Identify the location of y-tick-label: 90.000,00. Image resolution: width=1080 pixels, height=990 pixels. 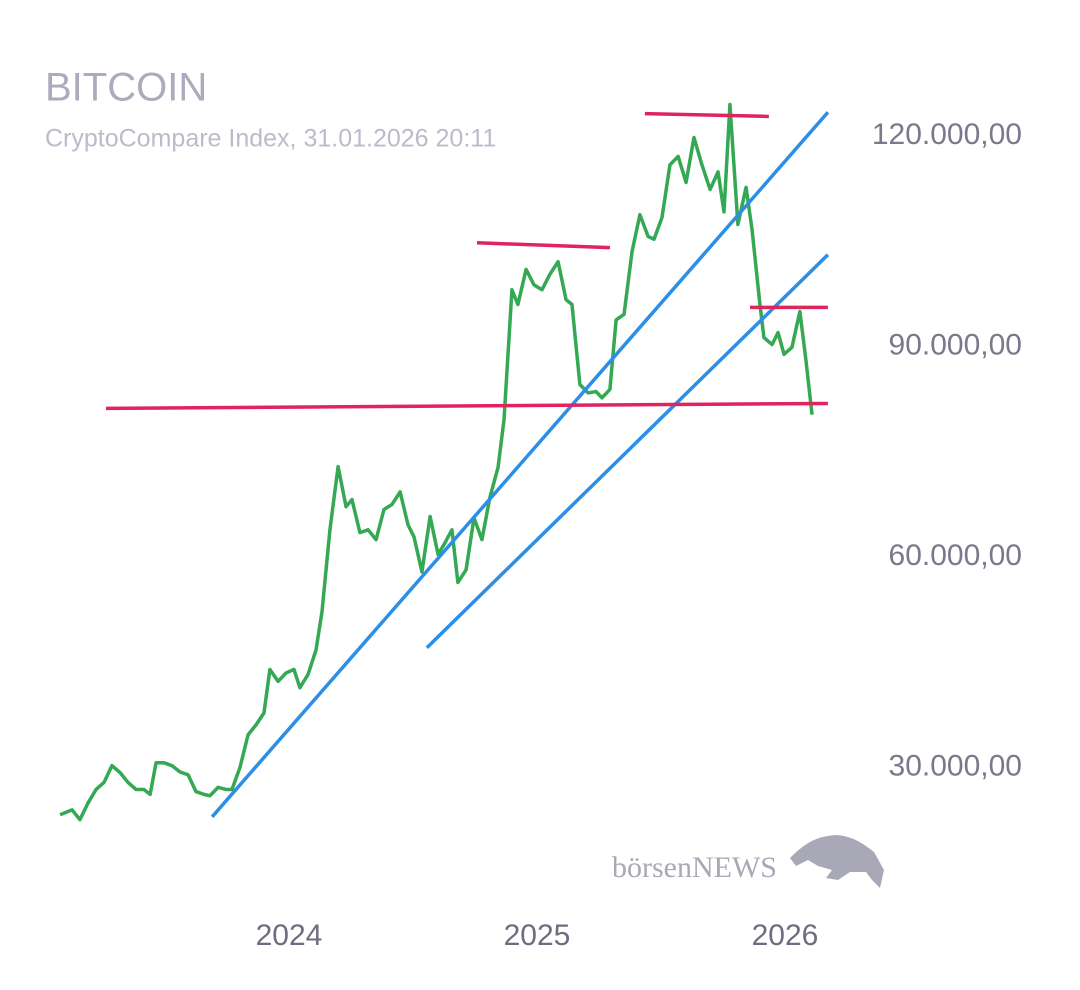
(955, 345).